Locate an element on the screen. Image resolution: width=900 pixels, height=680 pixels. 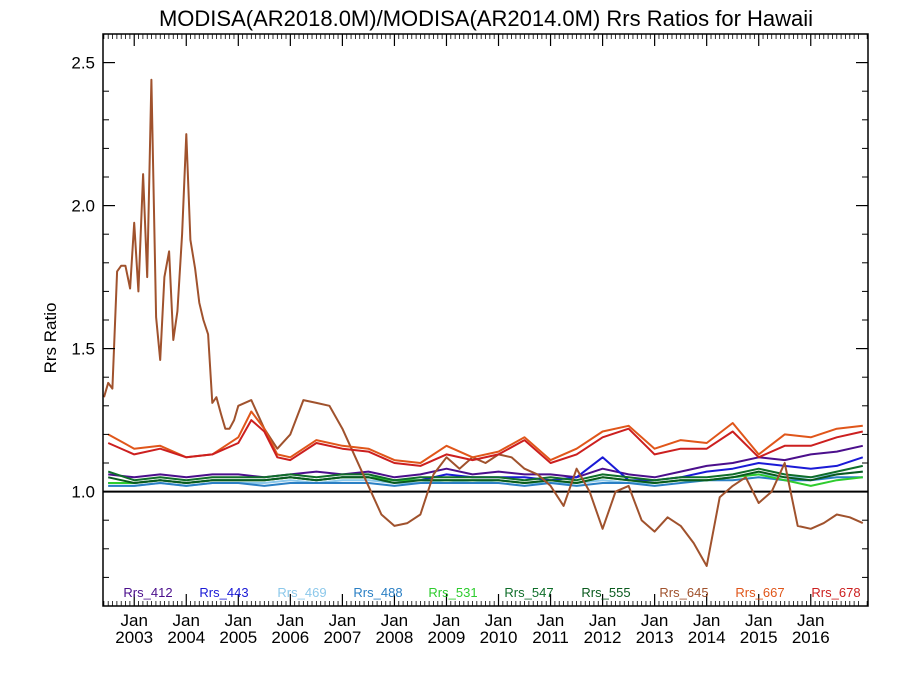
legend-label-rrs_645: Rrs_645 is located at coordinates (683, 592).